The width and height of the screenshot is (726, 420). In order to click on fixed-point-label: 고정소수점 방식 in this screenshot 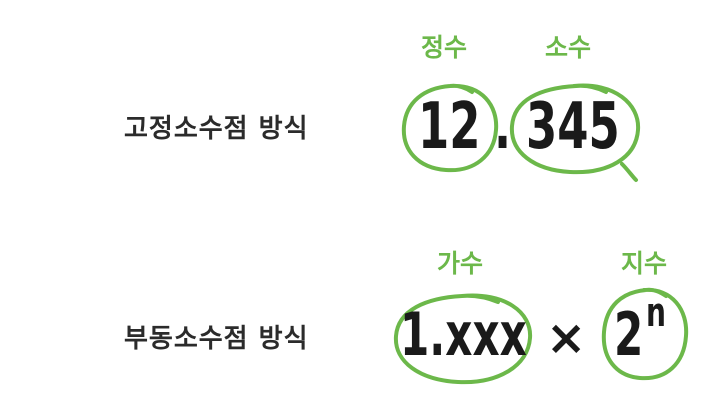, I will do `click(216, 129)`.